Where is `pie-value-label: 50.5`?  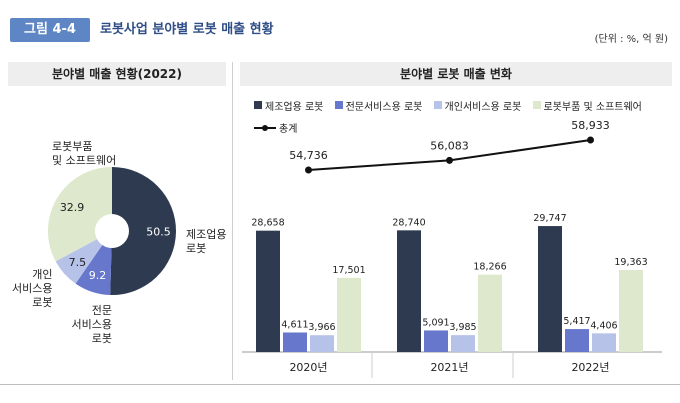
pie-value-label: 50.5 is located at coordinates (158, 232).